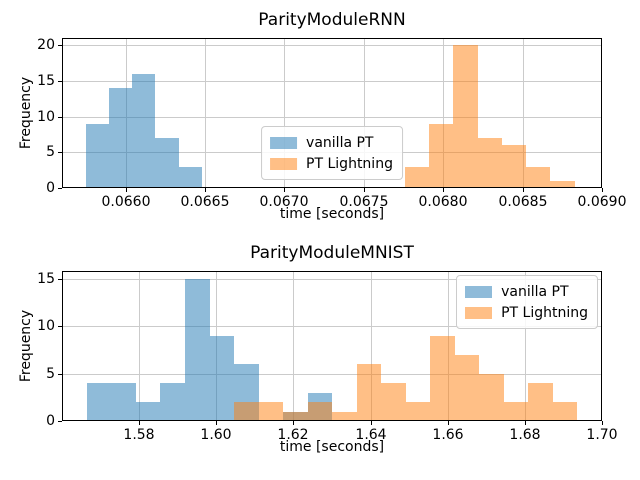  What do you see at coordinates (371, 435) in the screenshot?
I see `x-tick-label: 1.64` at bounding box center [371, 435].